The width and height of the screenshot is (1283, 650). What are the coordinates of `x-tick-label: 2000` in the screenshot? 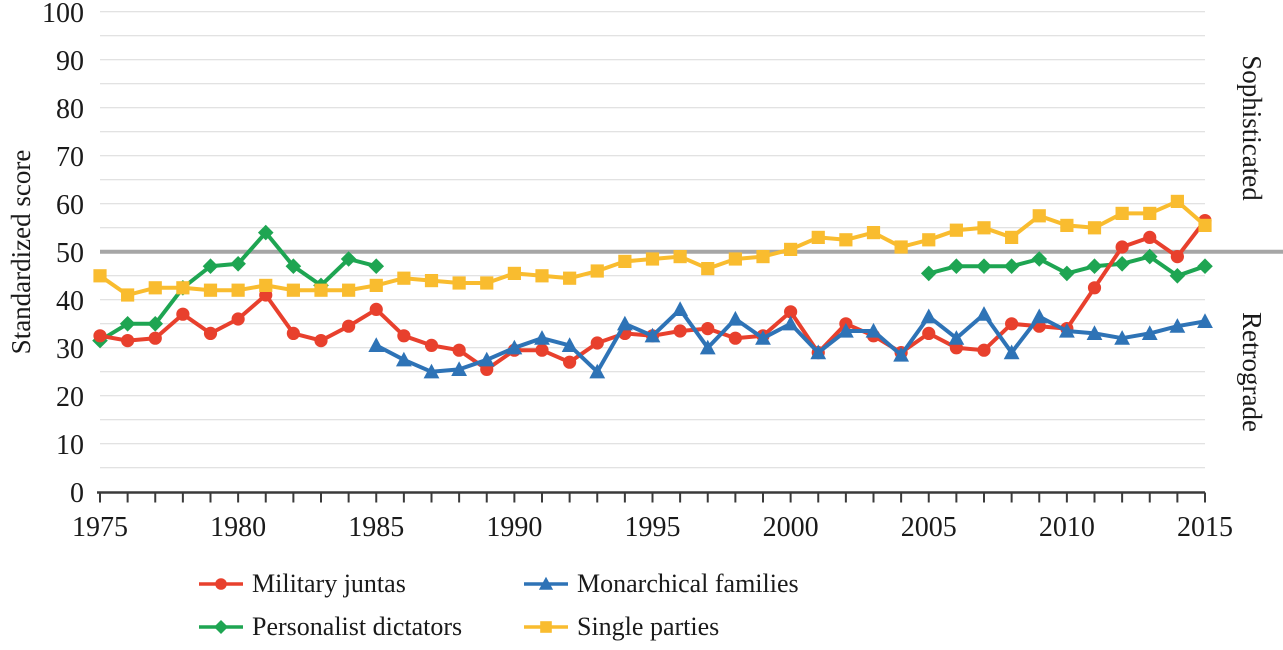 It's located at (791, 527).